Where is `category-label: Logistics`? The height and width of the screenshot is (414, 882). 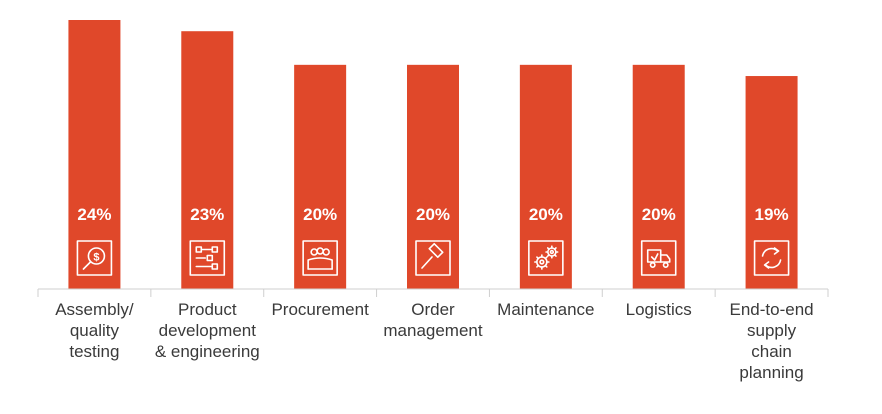
category-label: Logistics is located at coordinates (659, 309).